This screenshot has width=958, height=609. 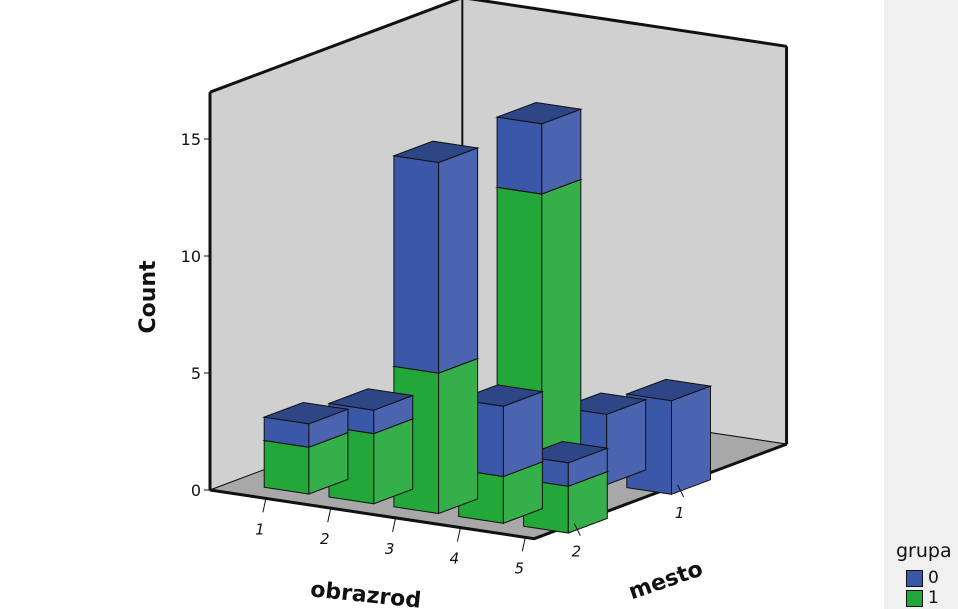 What do you see at coordinates (561, 327) in the screenshot?
I see `bar-3-1-grupa-1-side` at bounding box center [561, 327].